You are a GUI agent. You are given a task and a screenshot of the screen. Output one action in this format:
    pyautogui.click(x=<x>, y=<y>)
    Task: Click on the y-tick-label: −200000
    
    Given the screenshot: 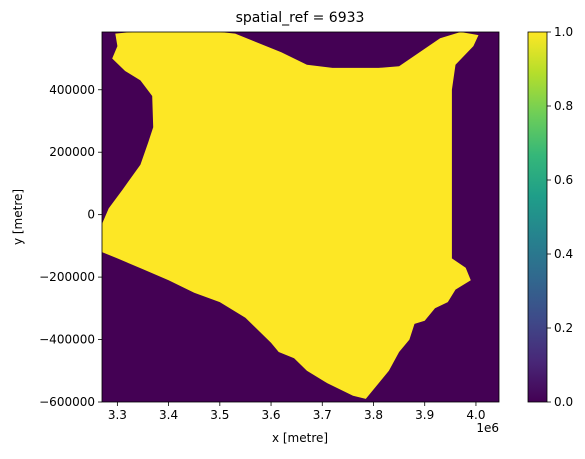 What is the action you would take?
    pyautogui.click(x=67, y=277)
    